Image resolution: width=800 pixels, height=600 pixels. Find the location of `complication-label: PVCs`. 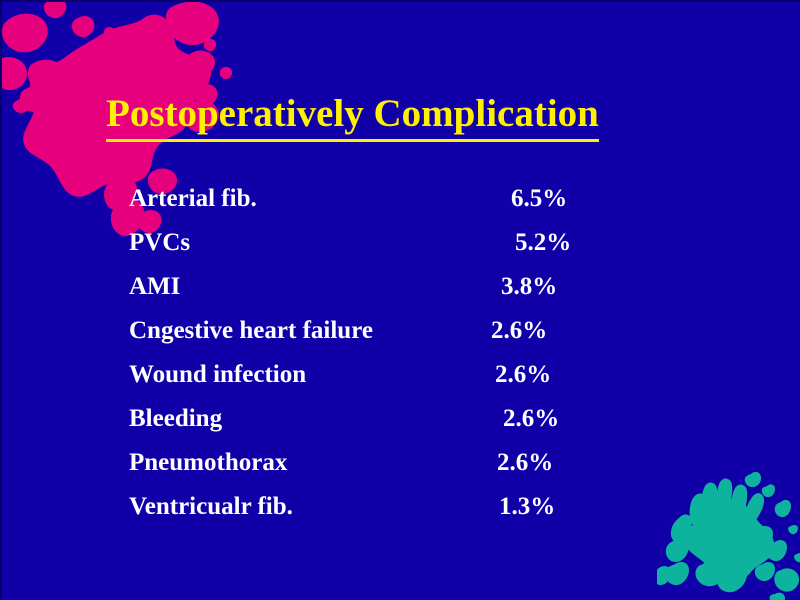

complication-label: PVCs is located at coordinates (160, 242).